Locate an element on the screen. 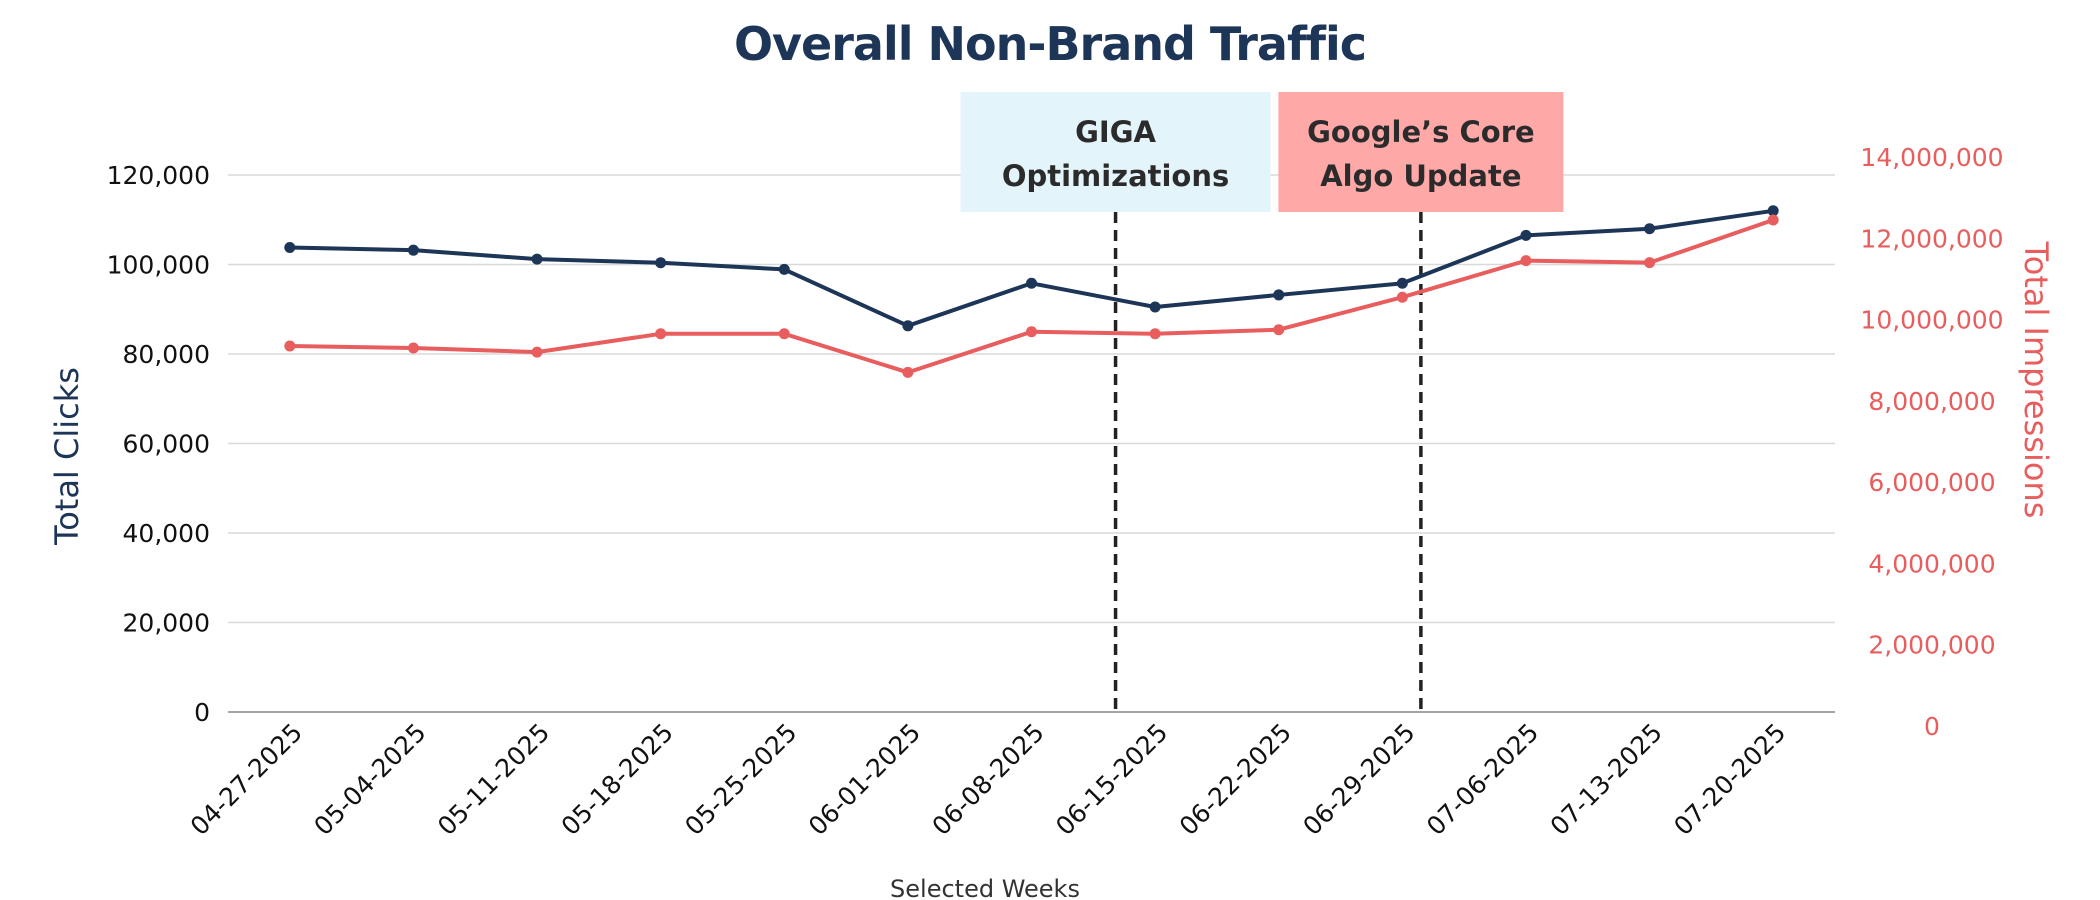 This screenshot has width=2100, height=900. annotation-label: Optimizations is located at coordinates (1115, 176).